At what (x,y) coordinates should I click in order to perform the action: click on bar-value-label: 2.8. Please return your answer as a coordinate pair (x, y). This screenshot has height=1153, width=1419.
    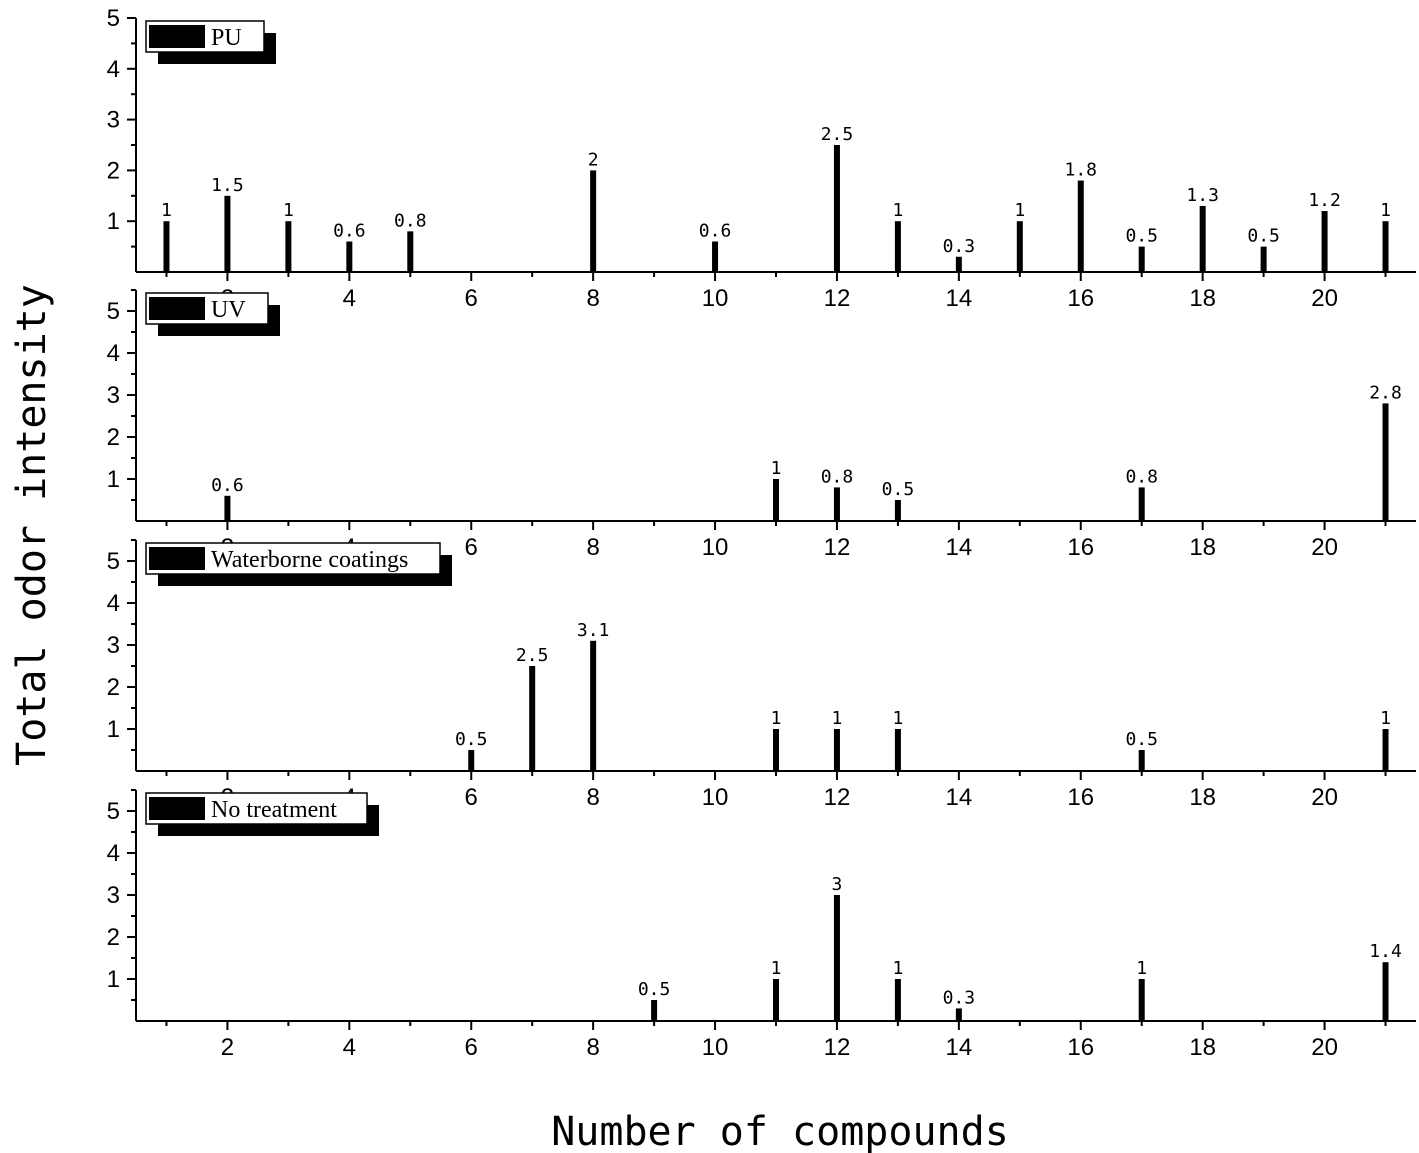
    Looking at the image, I should click on (1385, 392).